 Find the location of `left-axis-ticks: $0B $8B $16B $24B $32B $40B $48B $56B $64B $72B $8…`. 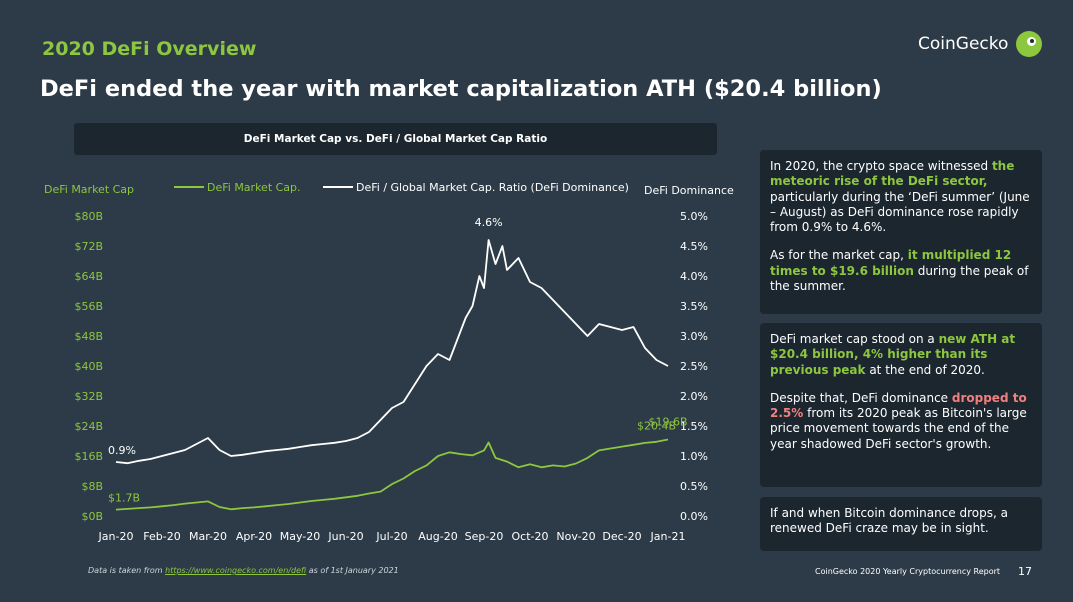

left-axis-ticks: $0B $8B $16B $24B $32B $40B $48B $56B $64B $72B $8… is located at coordinates (88, 366).